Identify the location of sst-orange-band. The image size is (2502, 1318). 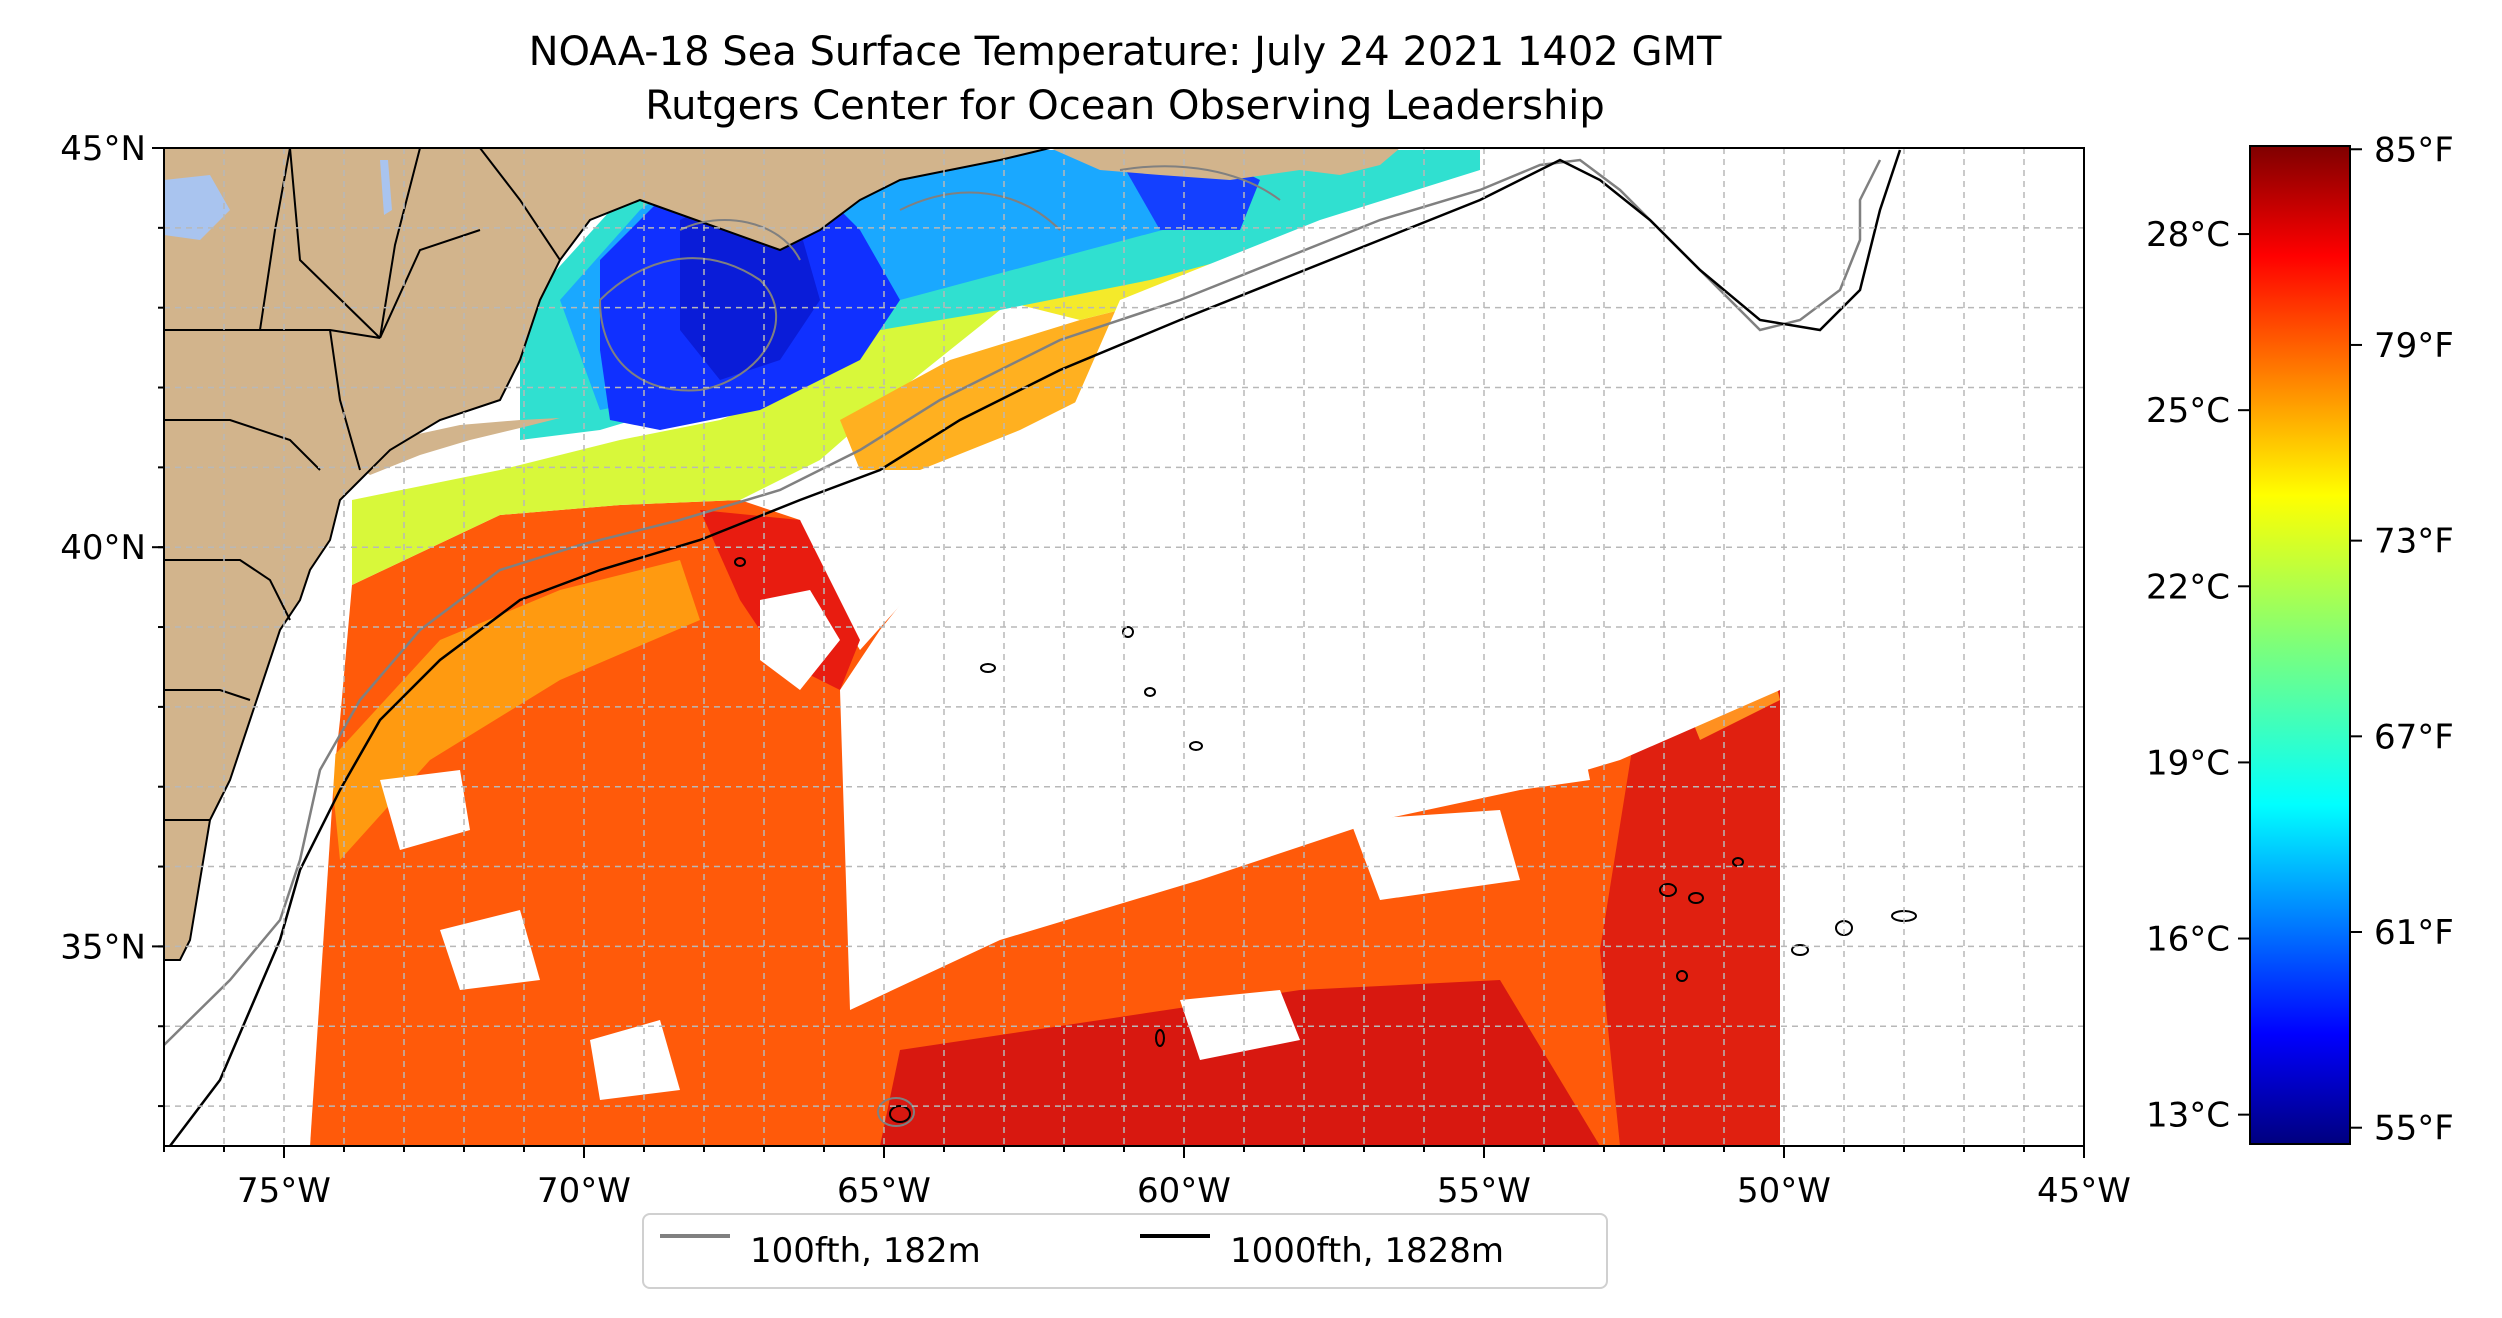
(515, 710).